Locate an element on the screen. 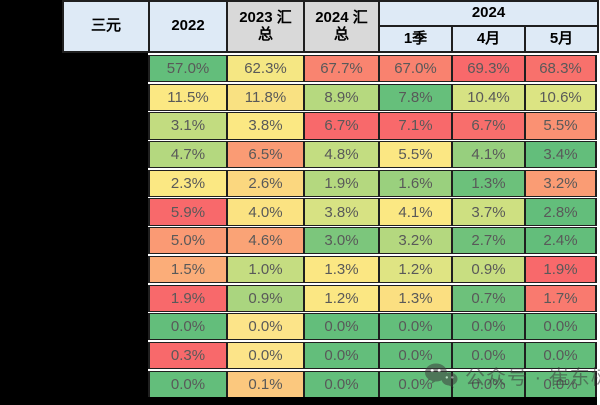  table-bottom-border is located at coordinates (298, 401).